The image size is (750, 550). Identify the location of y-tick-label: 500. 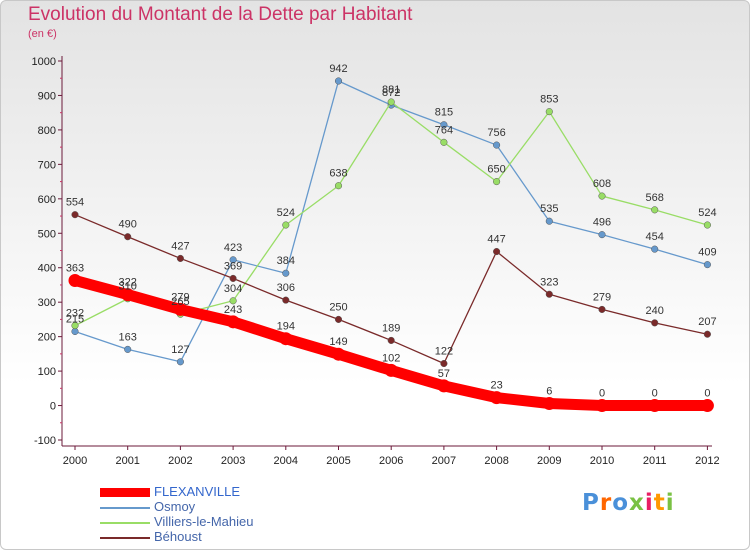
(47, 234).